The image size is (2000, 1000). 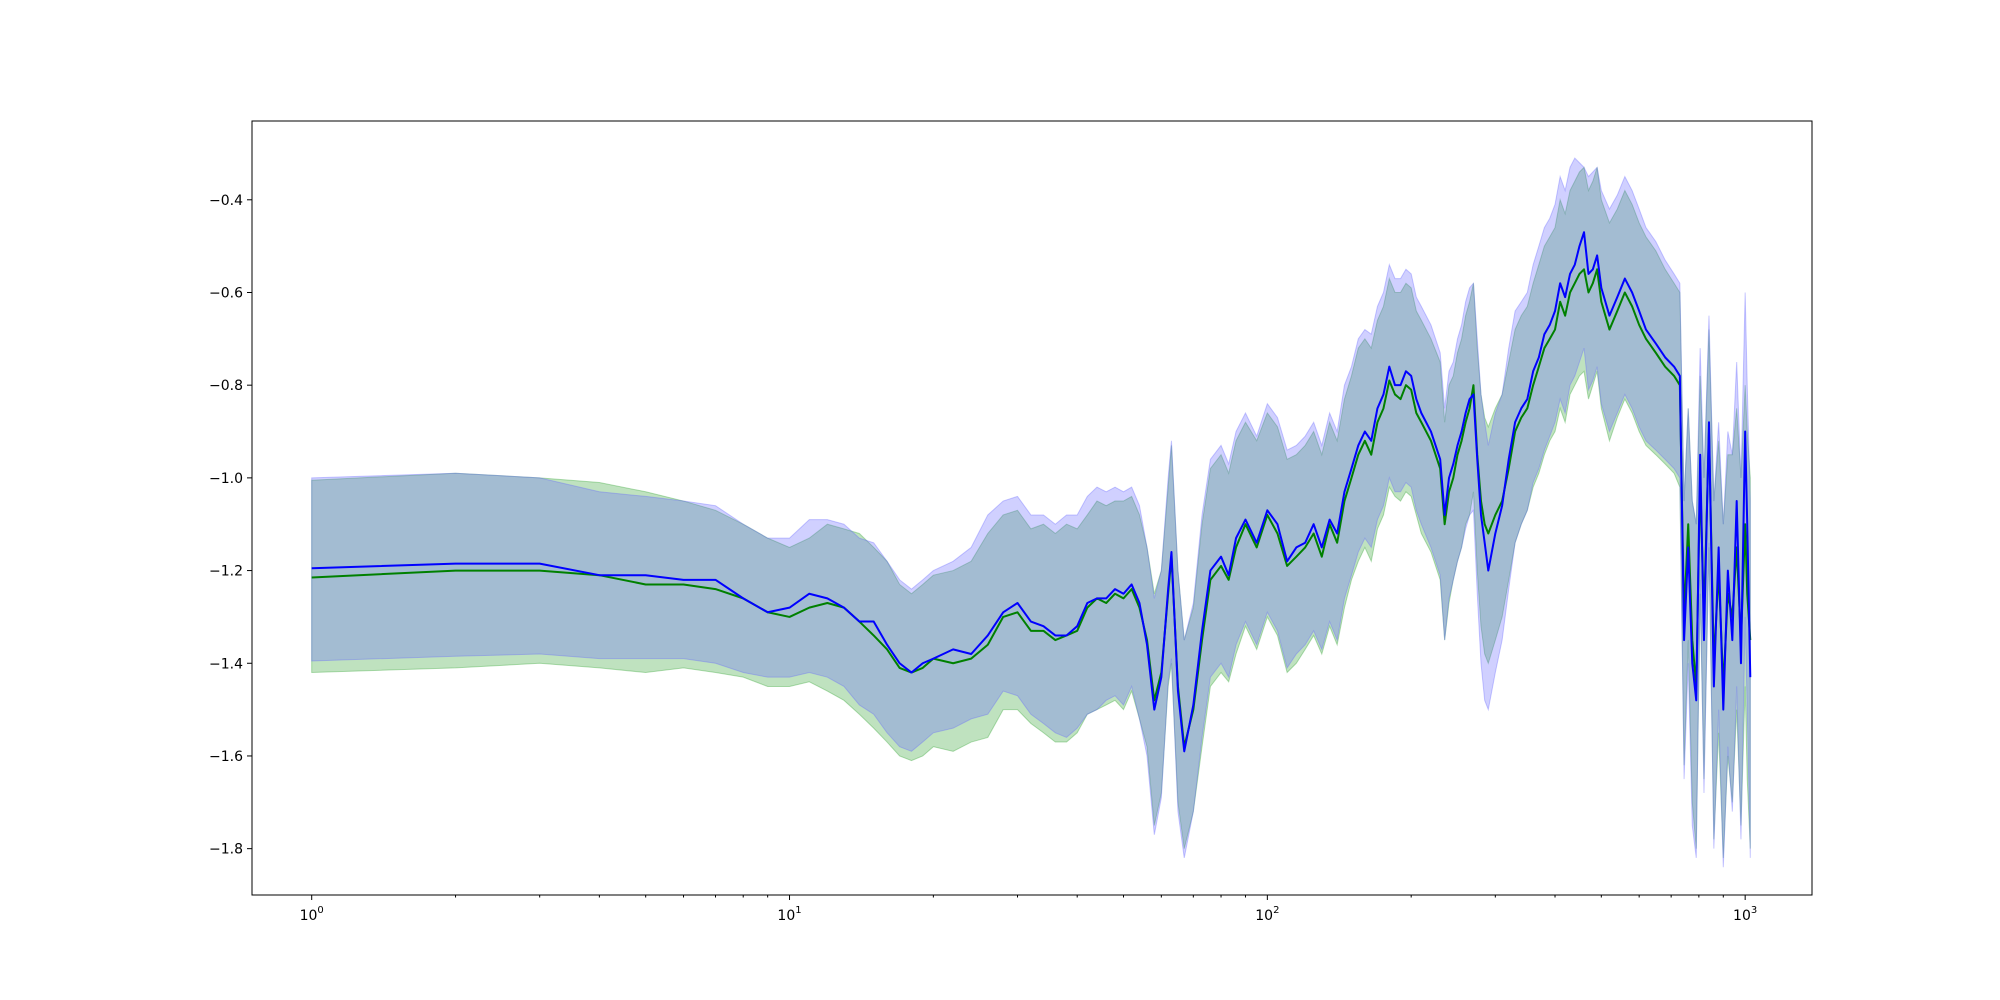 I want to click on y-tick-label: −1.0, so click(x=226, y=479).